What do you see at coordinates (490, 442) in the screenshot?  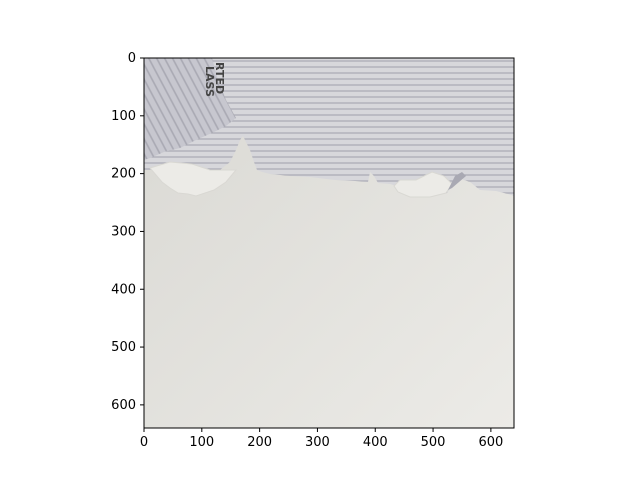 I see `x-tick-label: 600` at bounding box center [490, 442].